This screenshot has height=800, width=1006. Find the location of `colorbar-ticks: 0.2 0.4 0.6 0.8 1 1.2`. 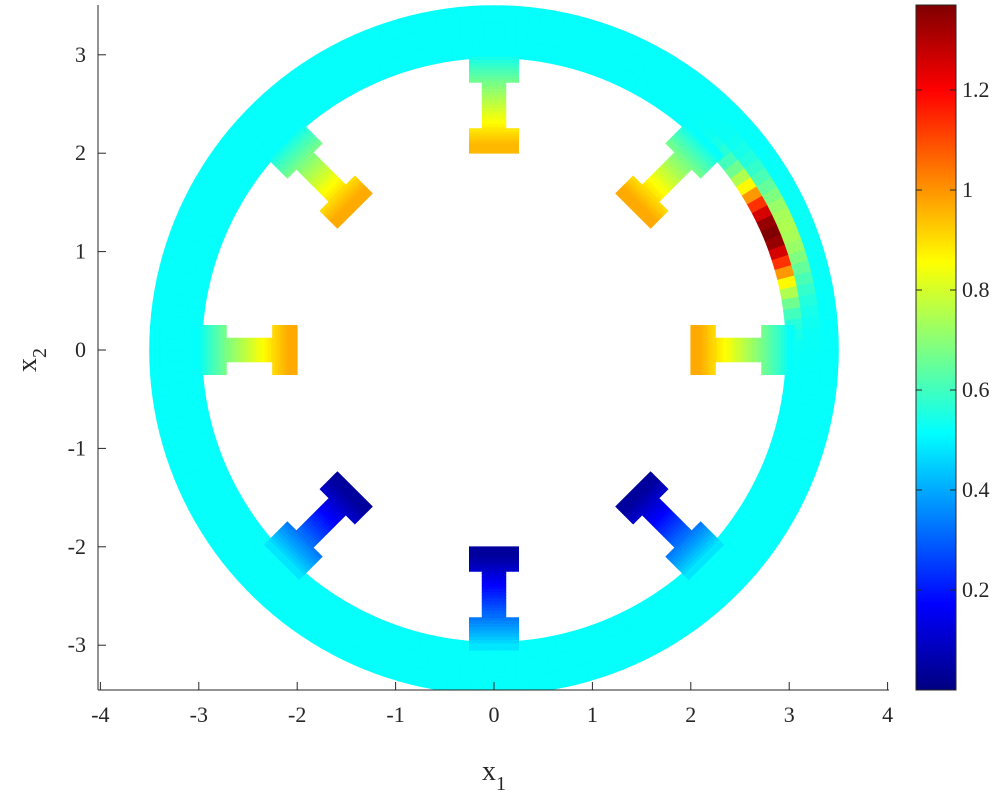

colorbar-ticks: 0.2 0.4 0.6 0.8 1 1.2 is located at coordinates (953, 339).